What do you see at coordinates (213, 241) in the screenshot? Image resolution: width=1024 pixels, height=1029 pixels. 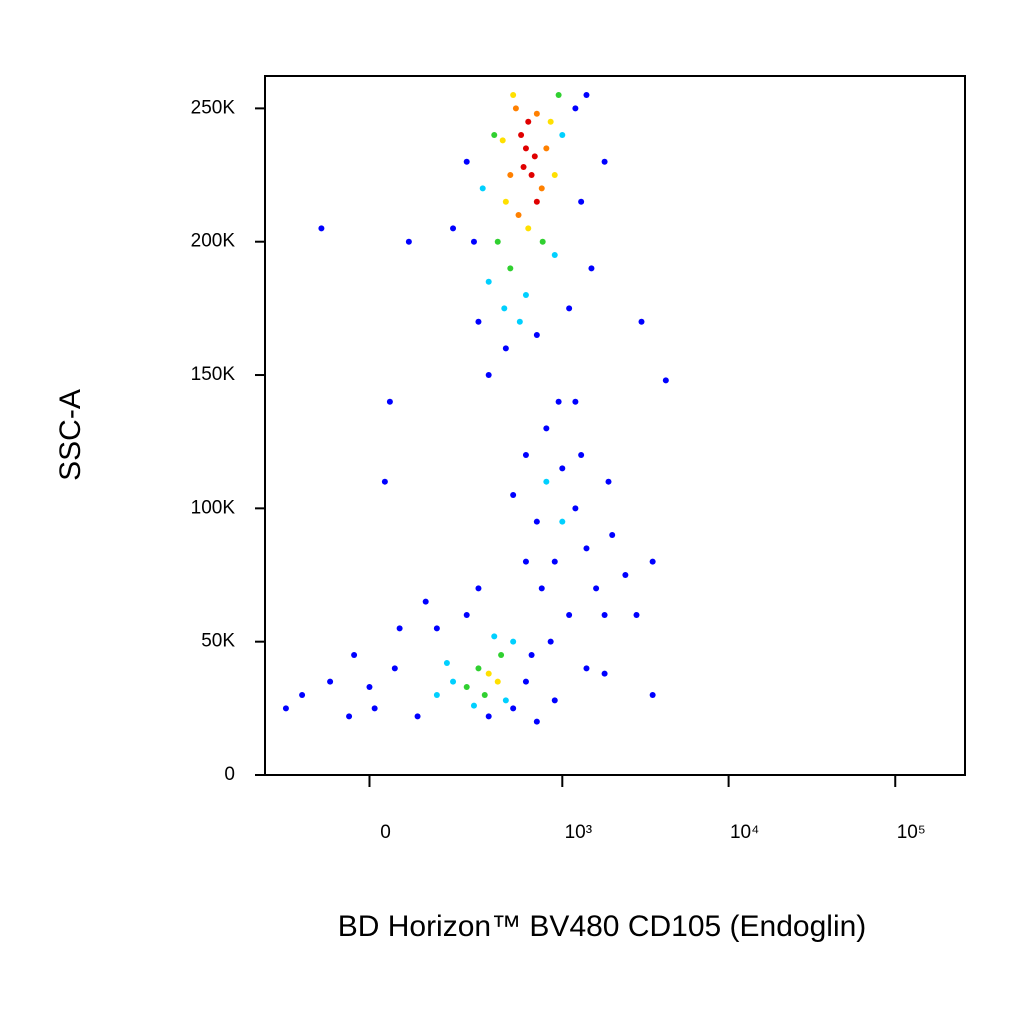 I see `y-tick-label: 200K` at bounding box center [213, 241].